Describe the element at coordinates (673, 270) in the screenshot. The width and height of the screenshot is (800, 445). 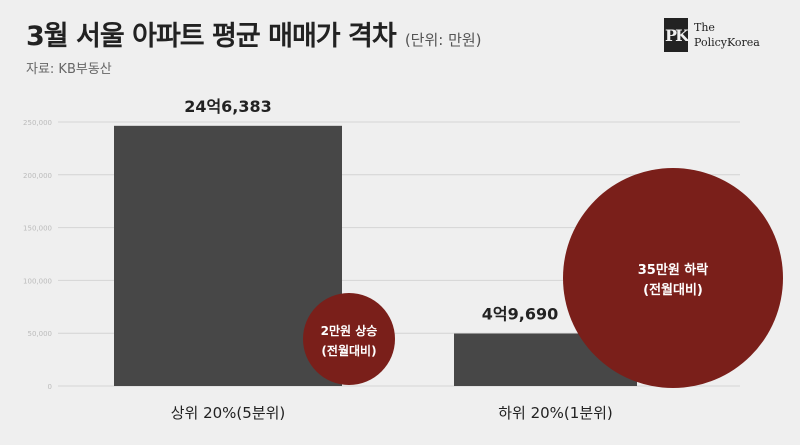
I see `change-label: 35만원 하락` at that location.